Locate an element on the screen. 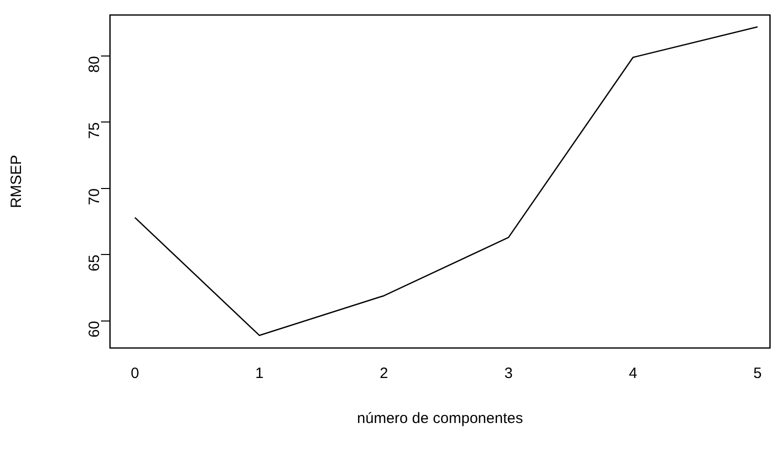 The image size is (772, 450). x-tick-label: 4 is located at coordinates (633, 373).